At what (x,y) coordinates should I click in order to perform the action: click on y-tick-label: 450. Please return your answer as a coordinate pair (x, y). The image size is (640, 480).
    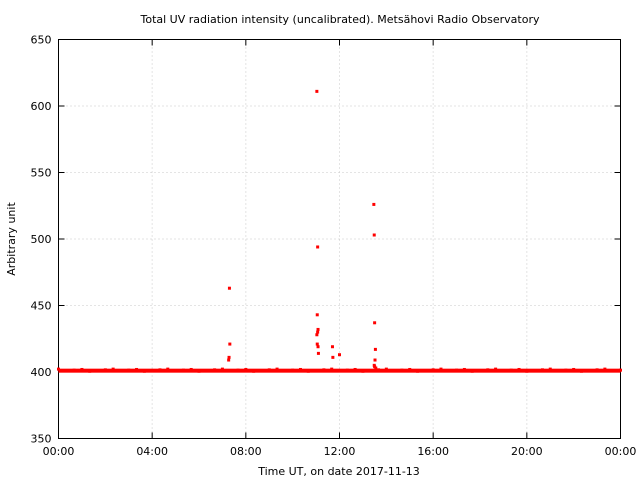
    Looking at the image, I should click on (41, 306).